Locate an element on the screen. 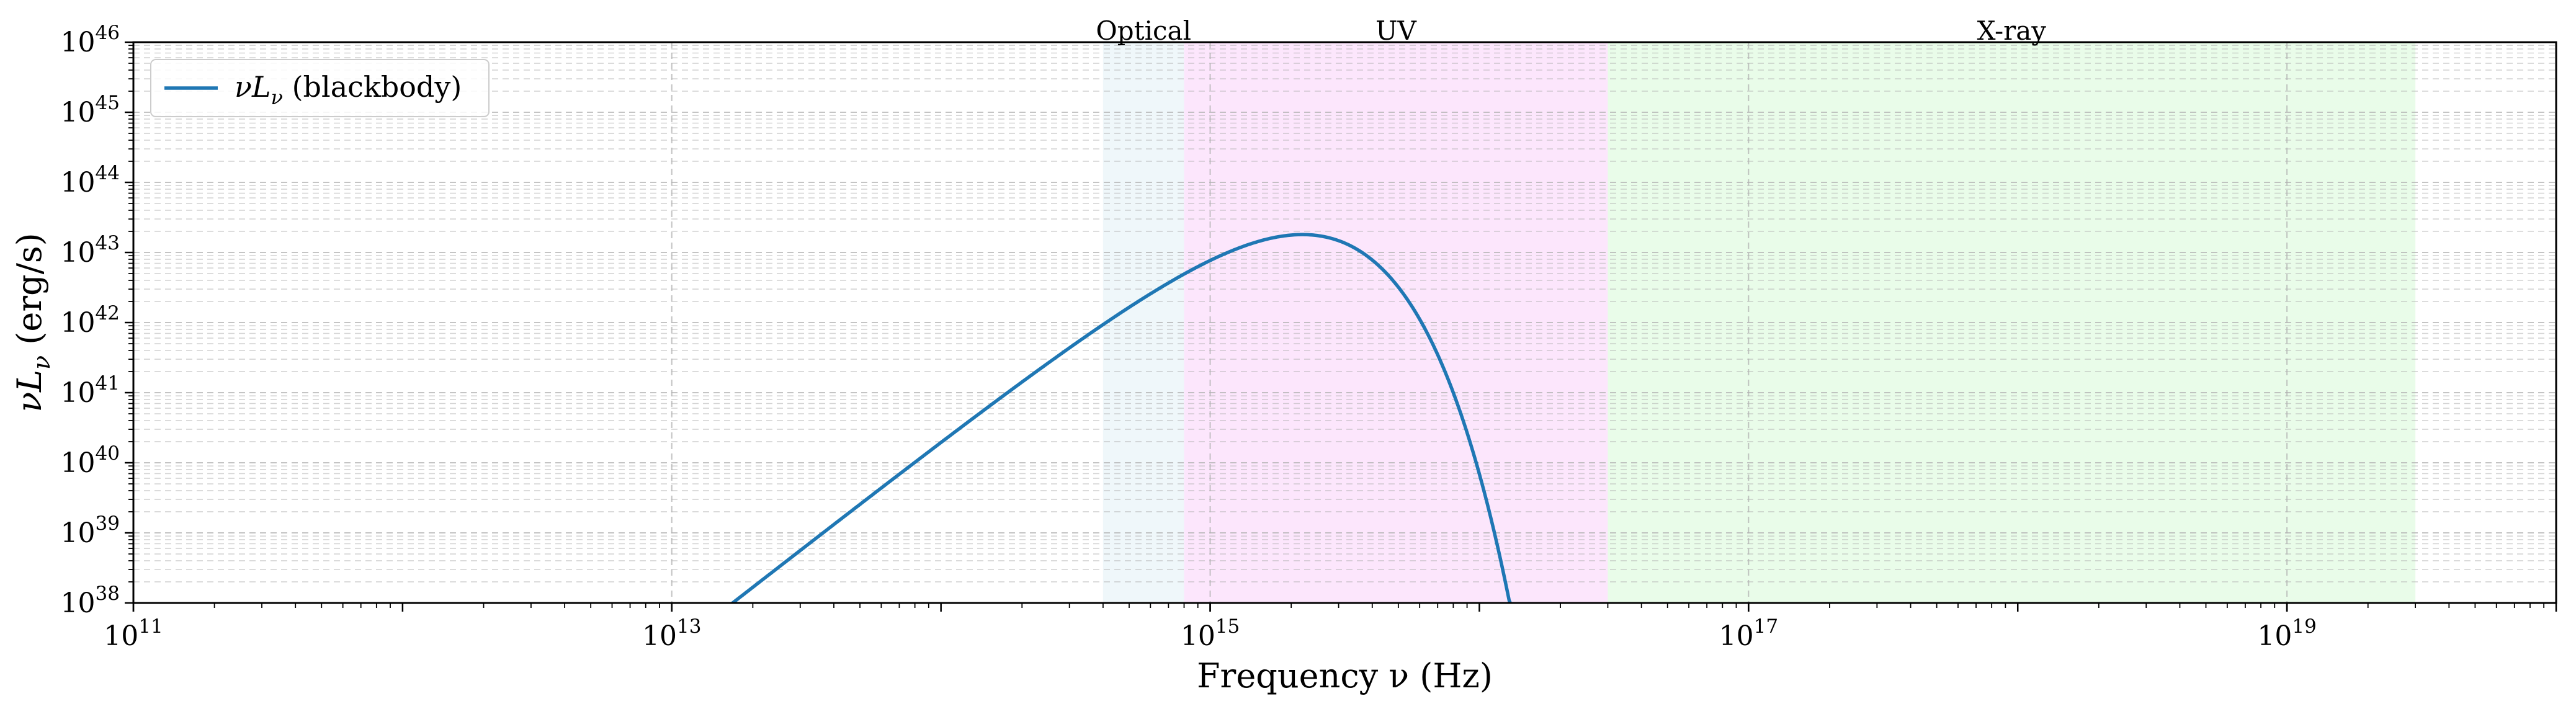 The image size is (2576, 714). y-tick-label: 1040 is located at coordinates (90, 461).